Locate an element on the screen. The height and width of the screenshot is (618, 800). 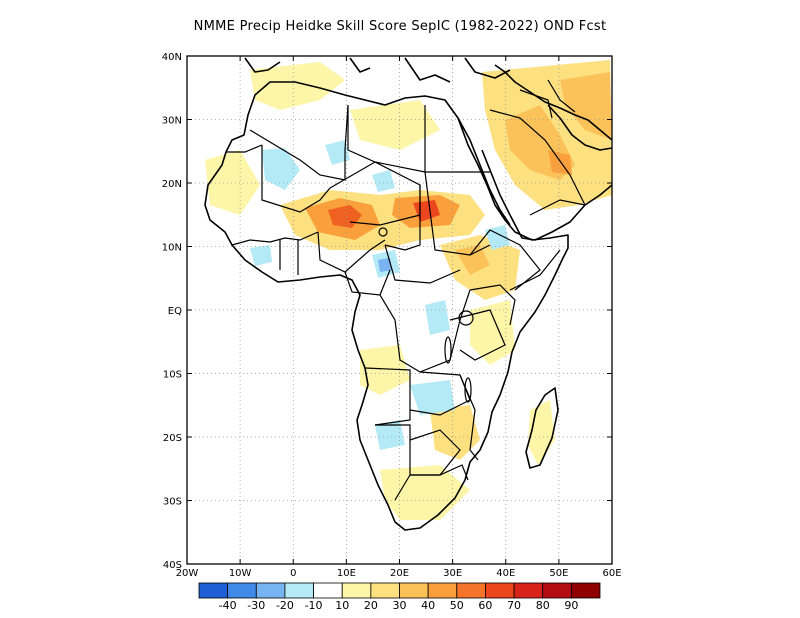
colorbar: -40 -30 -20 -10 10 20 30 40 50 60 70 80 90 is located at coordinates (399, 597).